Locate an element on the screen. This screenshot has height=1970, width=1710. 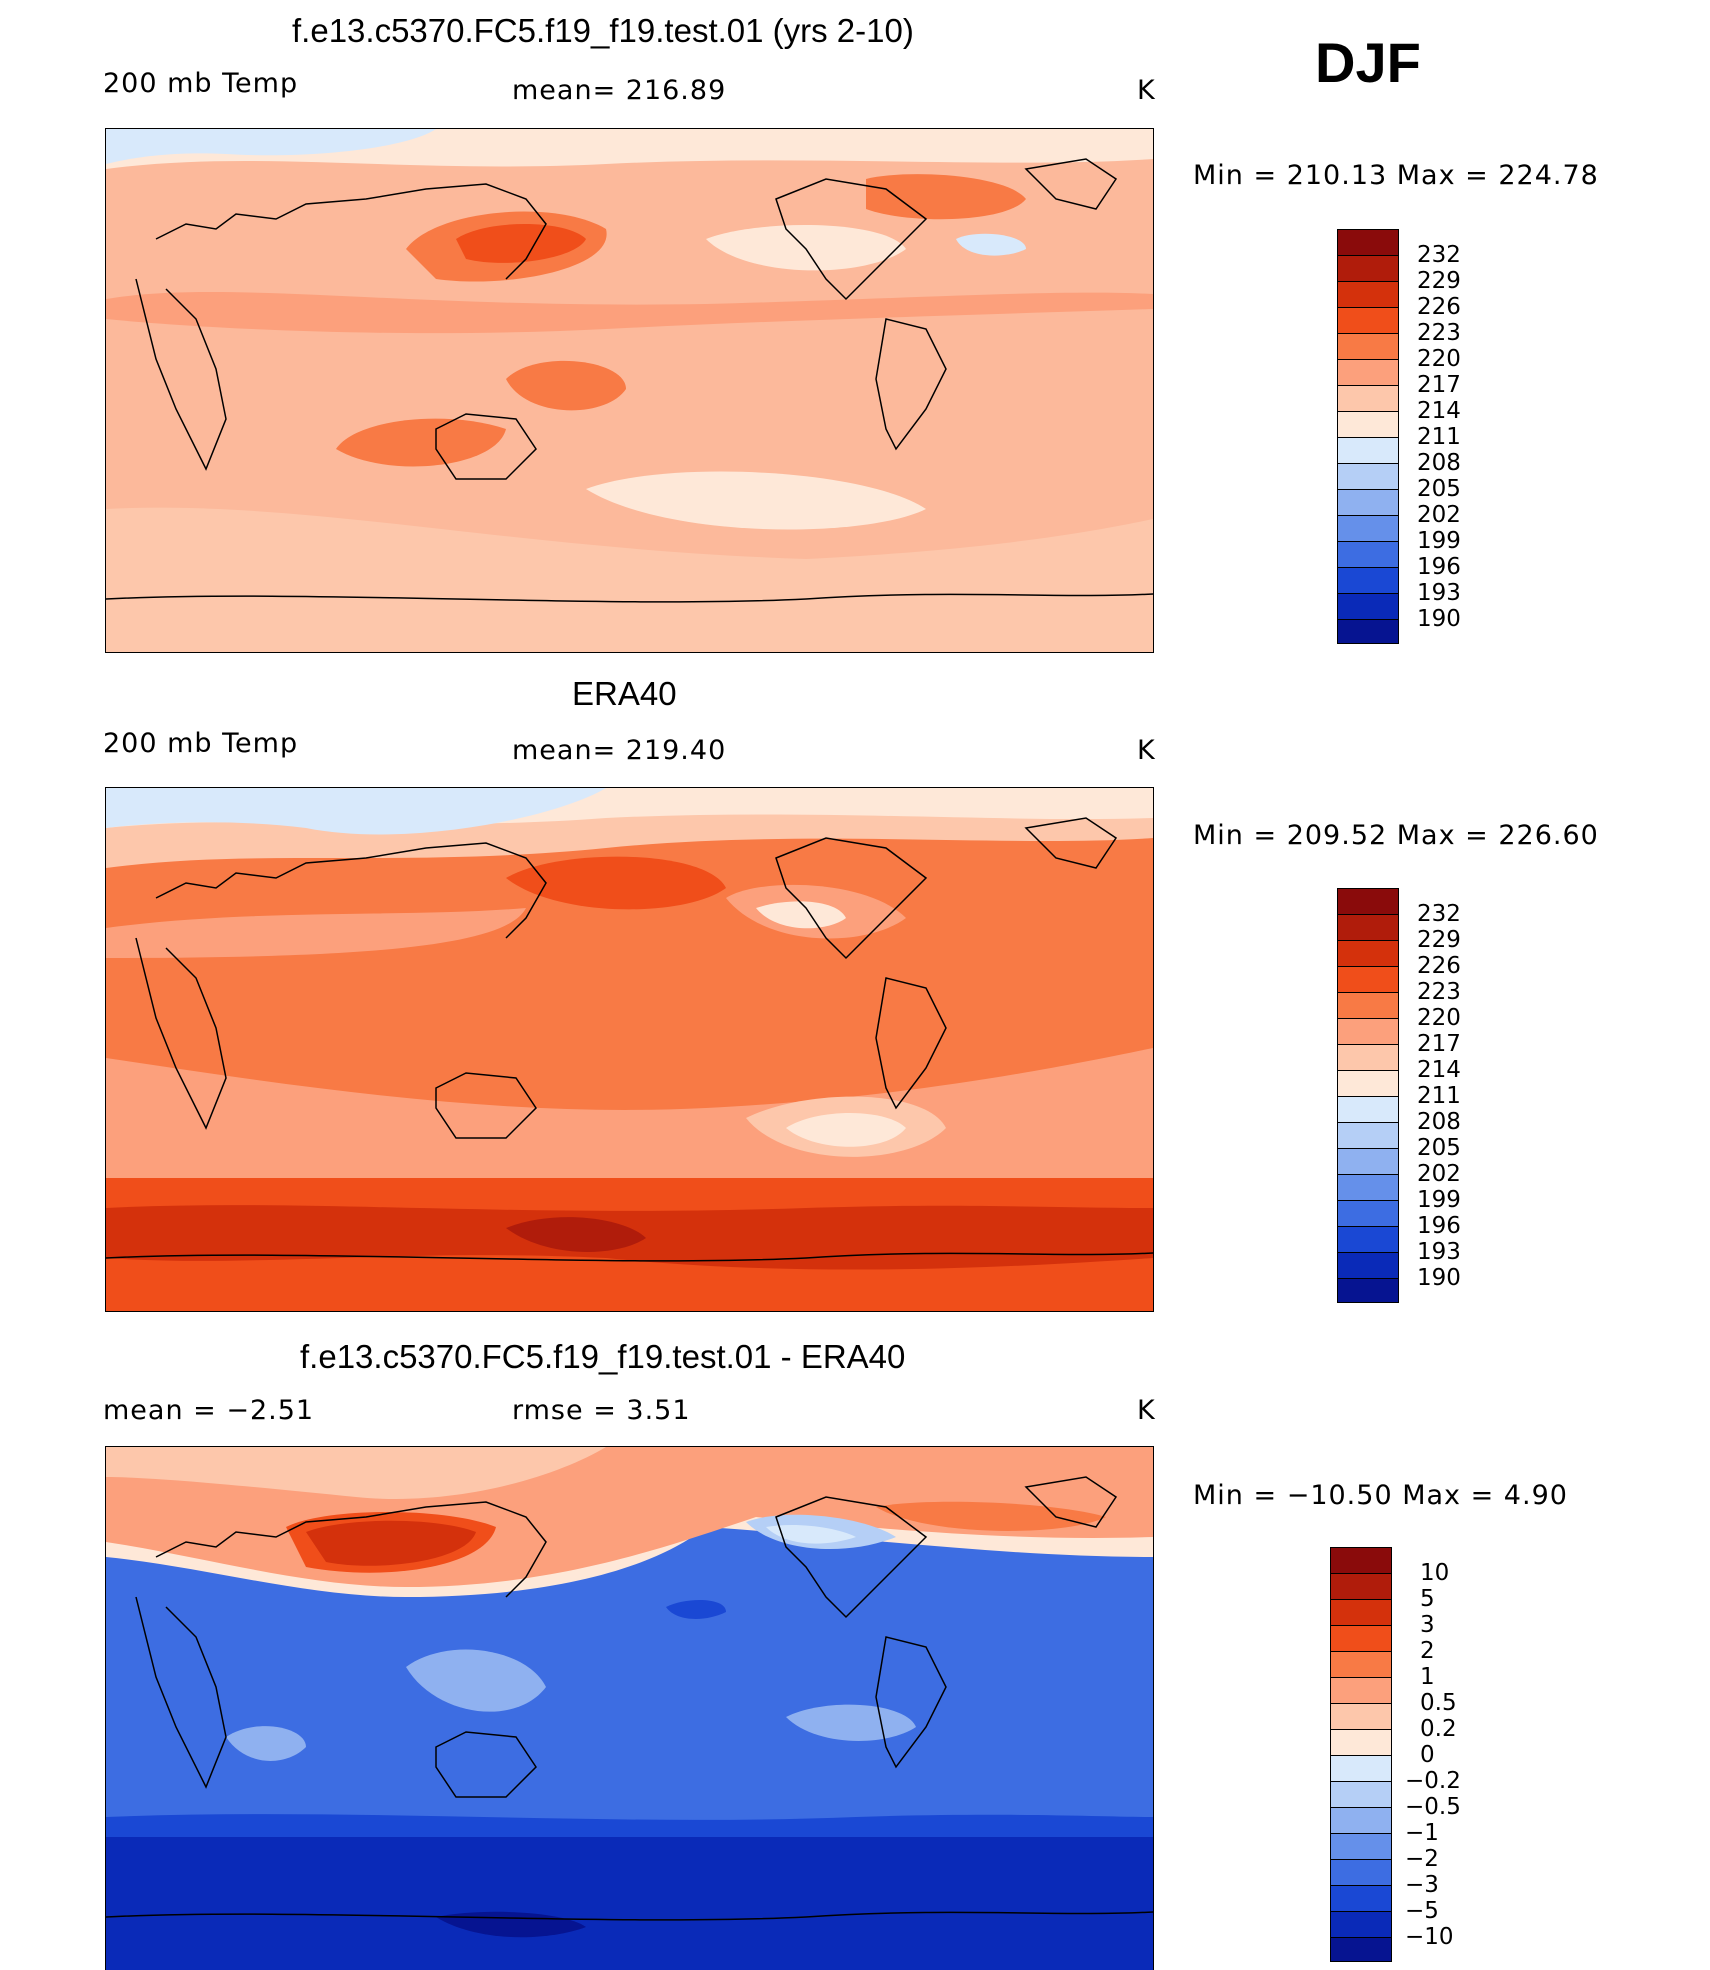
min-max-label: Min = −10.50 Max = 4.90 is located at coordinates (1380, 1495).